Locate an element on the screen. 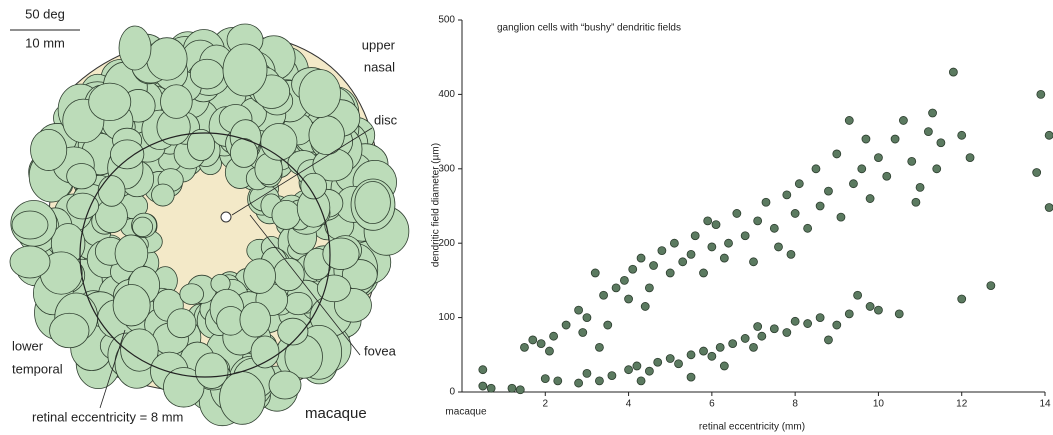 The width and height of the screenshot is (1053, 435). region-label: temporal is located at coordinates (37, 368).